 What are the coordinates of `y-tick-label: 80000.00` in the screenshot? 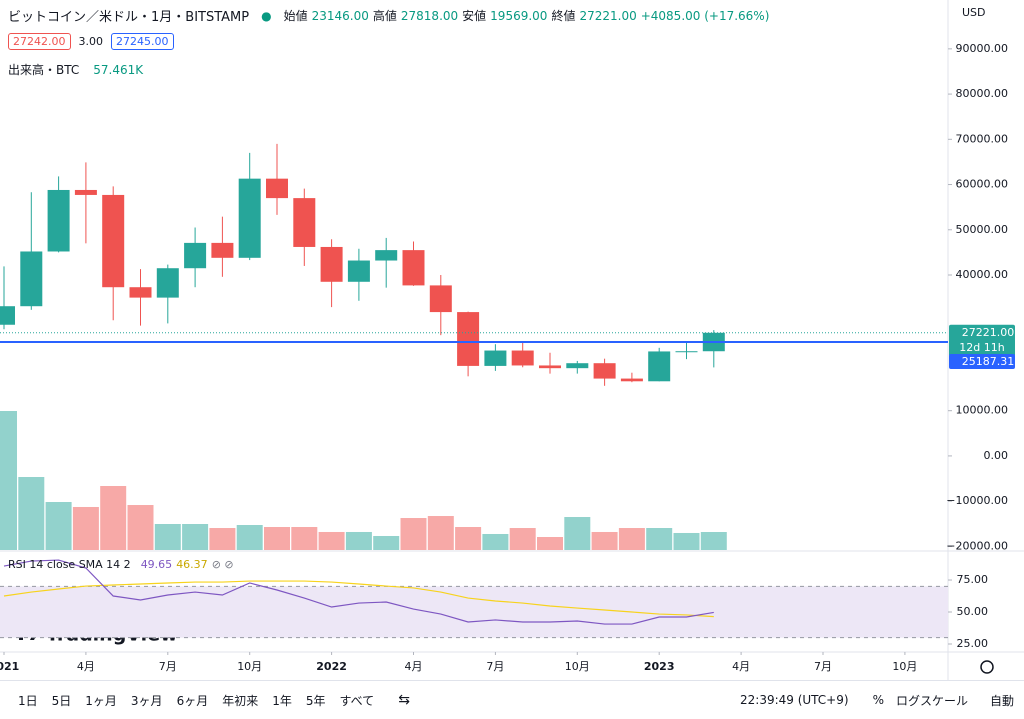 It's located at (982, 93).